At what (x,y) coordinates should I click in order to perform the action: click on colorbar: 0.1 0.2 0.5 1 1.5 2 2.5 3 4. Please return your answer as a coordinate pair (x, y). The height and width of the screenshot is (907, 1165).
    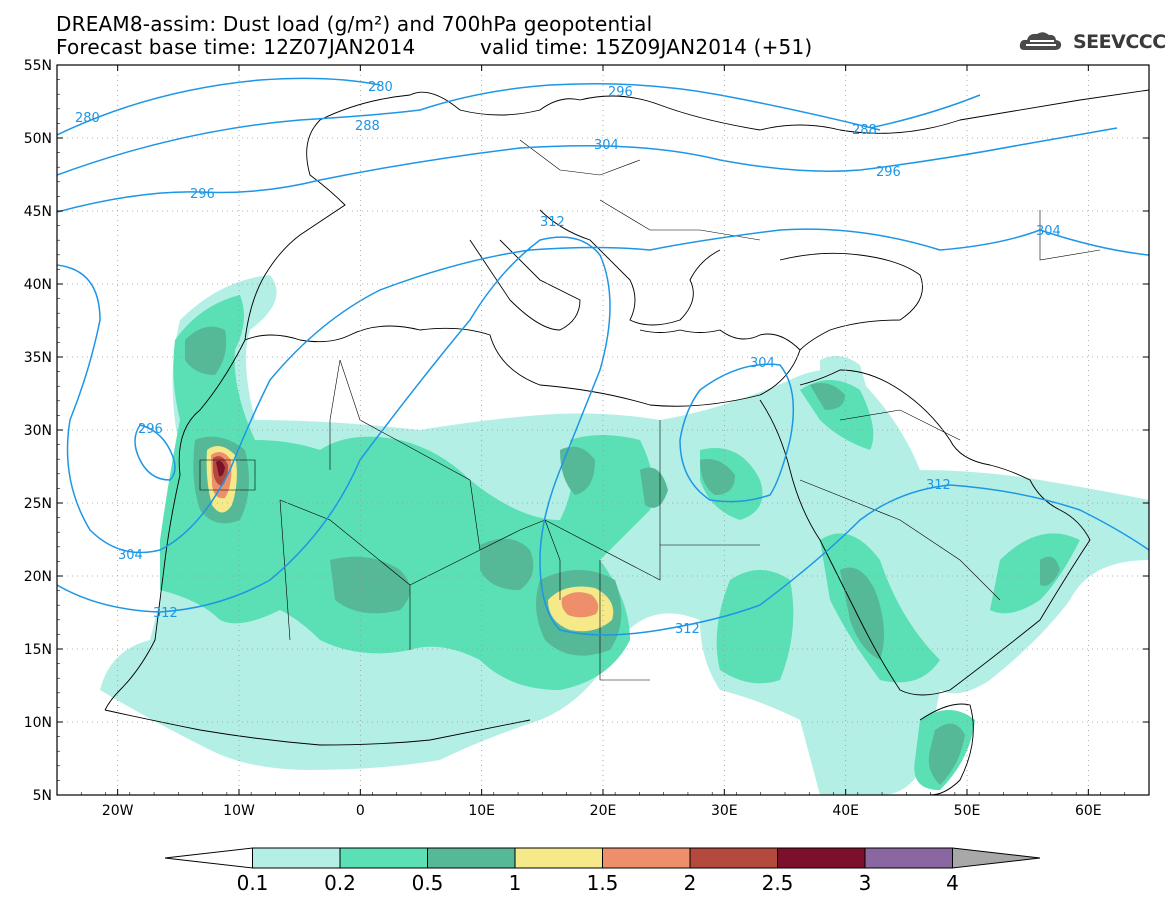
    Looking at the image, I should click on (602, 871).